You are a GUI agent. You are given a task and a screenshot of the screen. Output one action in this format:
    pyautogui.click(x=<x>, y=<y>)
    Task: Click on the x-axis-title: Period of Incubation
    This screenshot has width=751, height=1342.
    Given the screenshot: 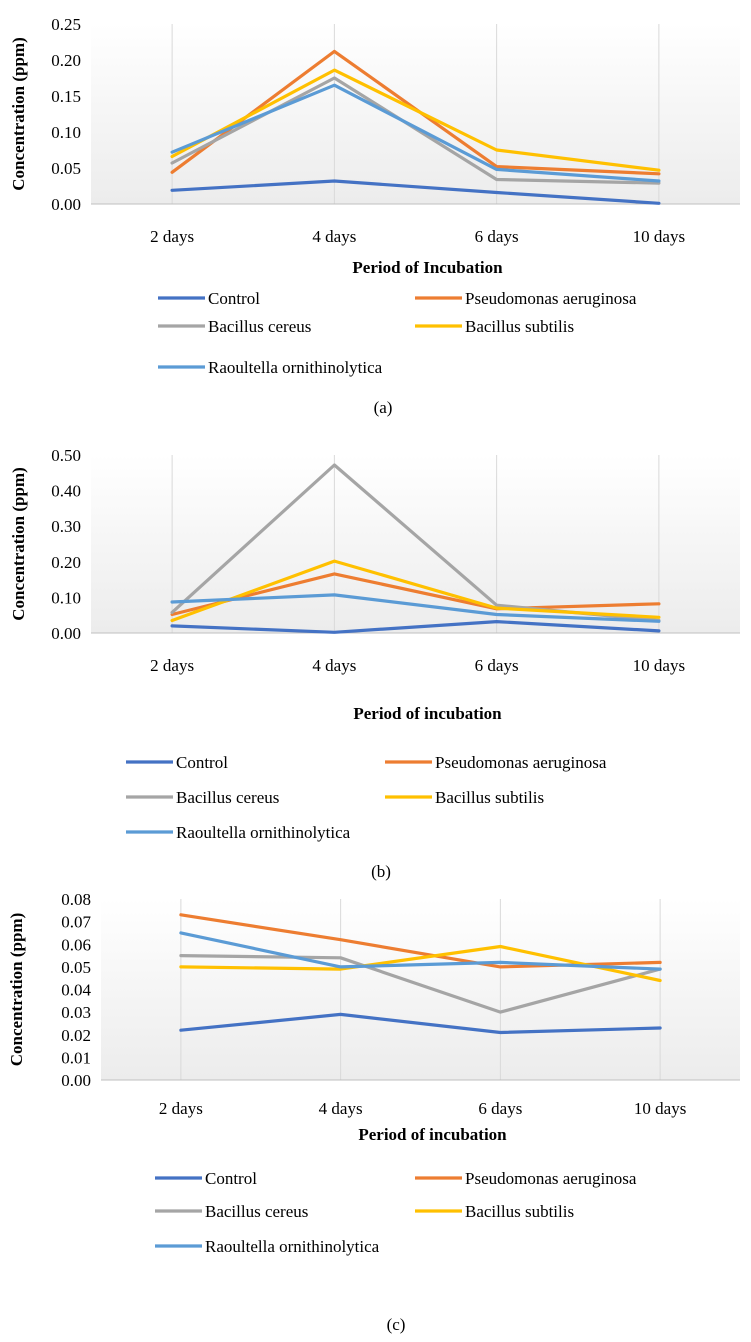 What is the action you would take?
    pyautogui.click(x=427, y=267)
    